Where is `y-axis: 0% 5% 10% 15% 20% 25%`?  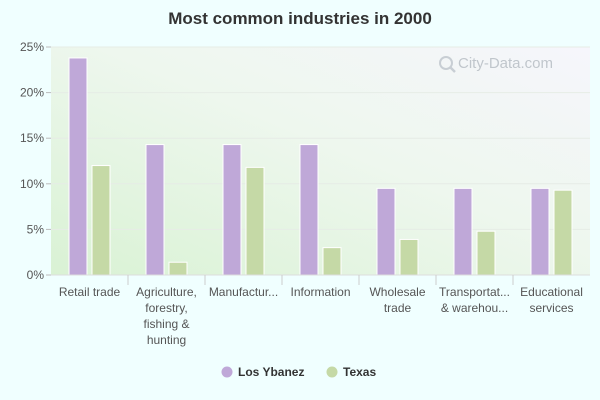
y-axis: 0% 5% 10% 15% 20% 25% is located at coordinates (35, 161).